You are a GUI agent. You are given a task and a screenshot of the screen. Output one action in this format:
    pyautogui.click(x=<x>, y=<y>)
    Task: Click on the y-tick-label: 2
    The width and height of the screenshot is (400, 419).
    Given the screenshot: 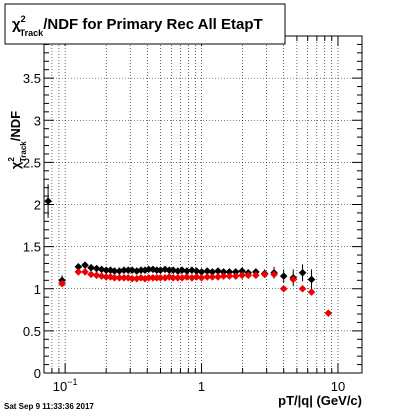 What is the action you would take?
    pyautogui.click(x=37, y=205)
    